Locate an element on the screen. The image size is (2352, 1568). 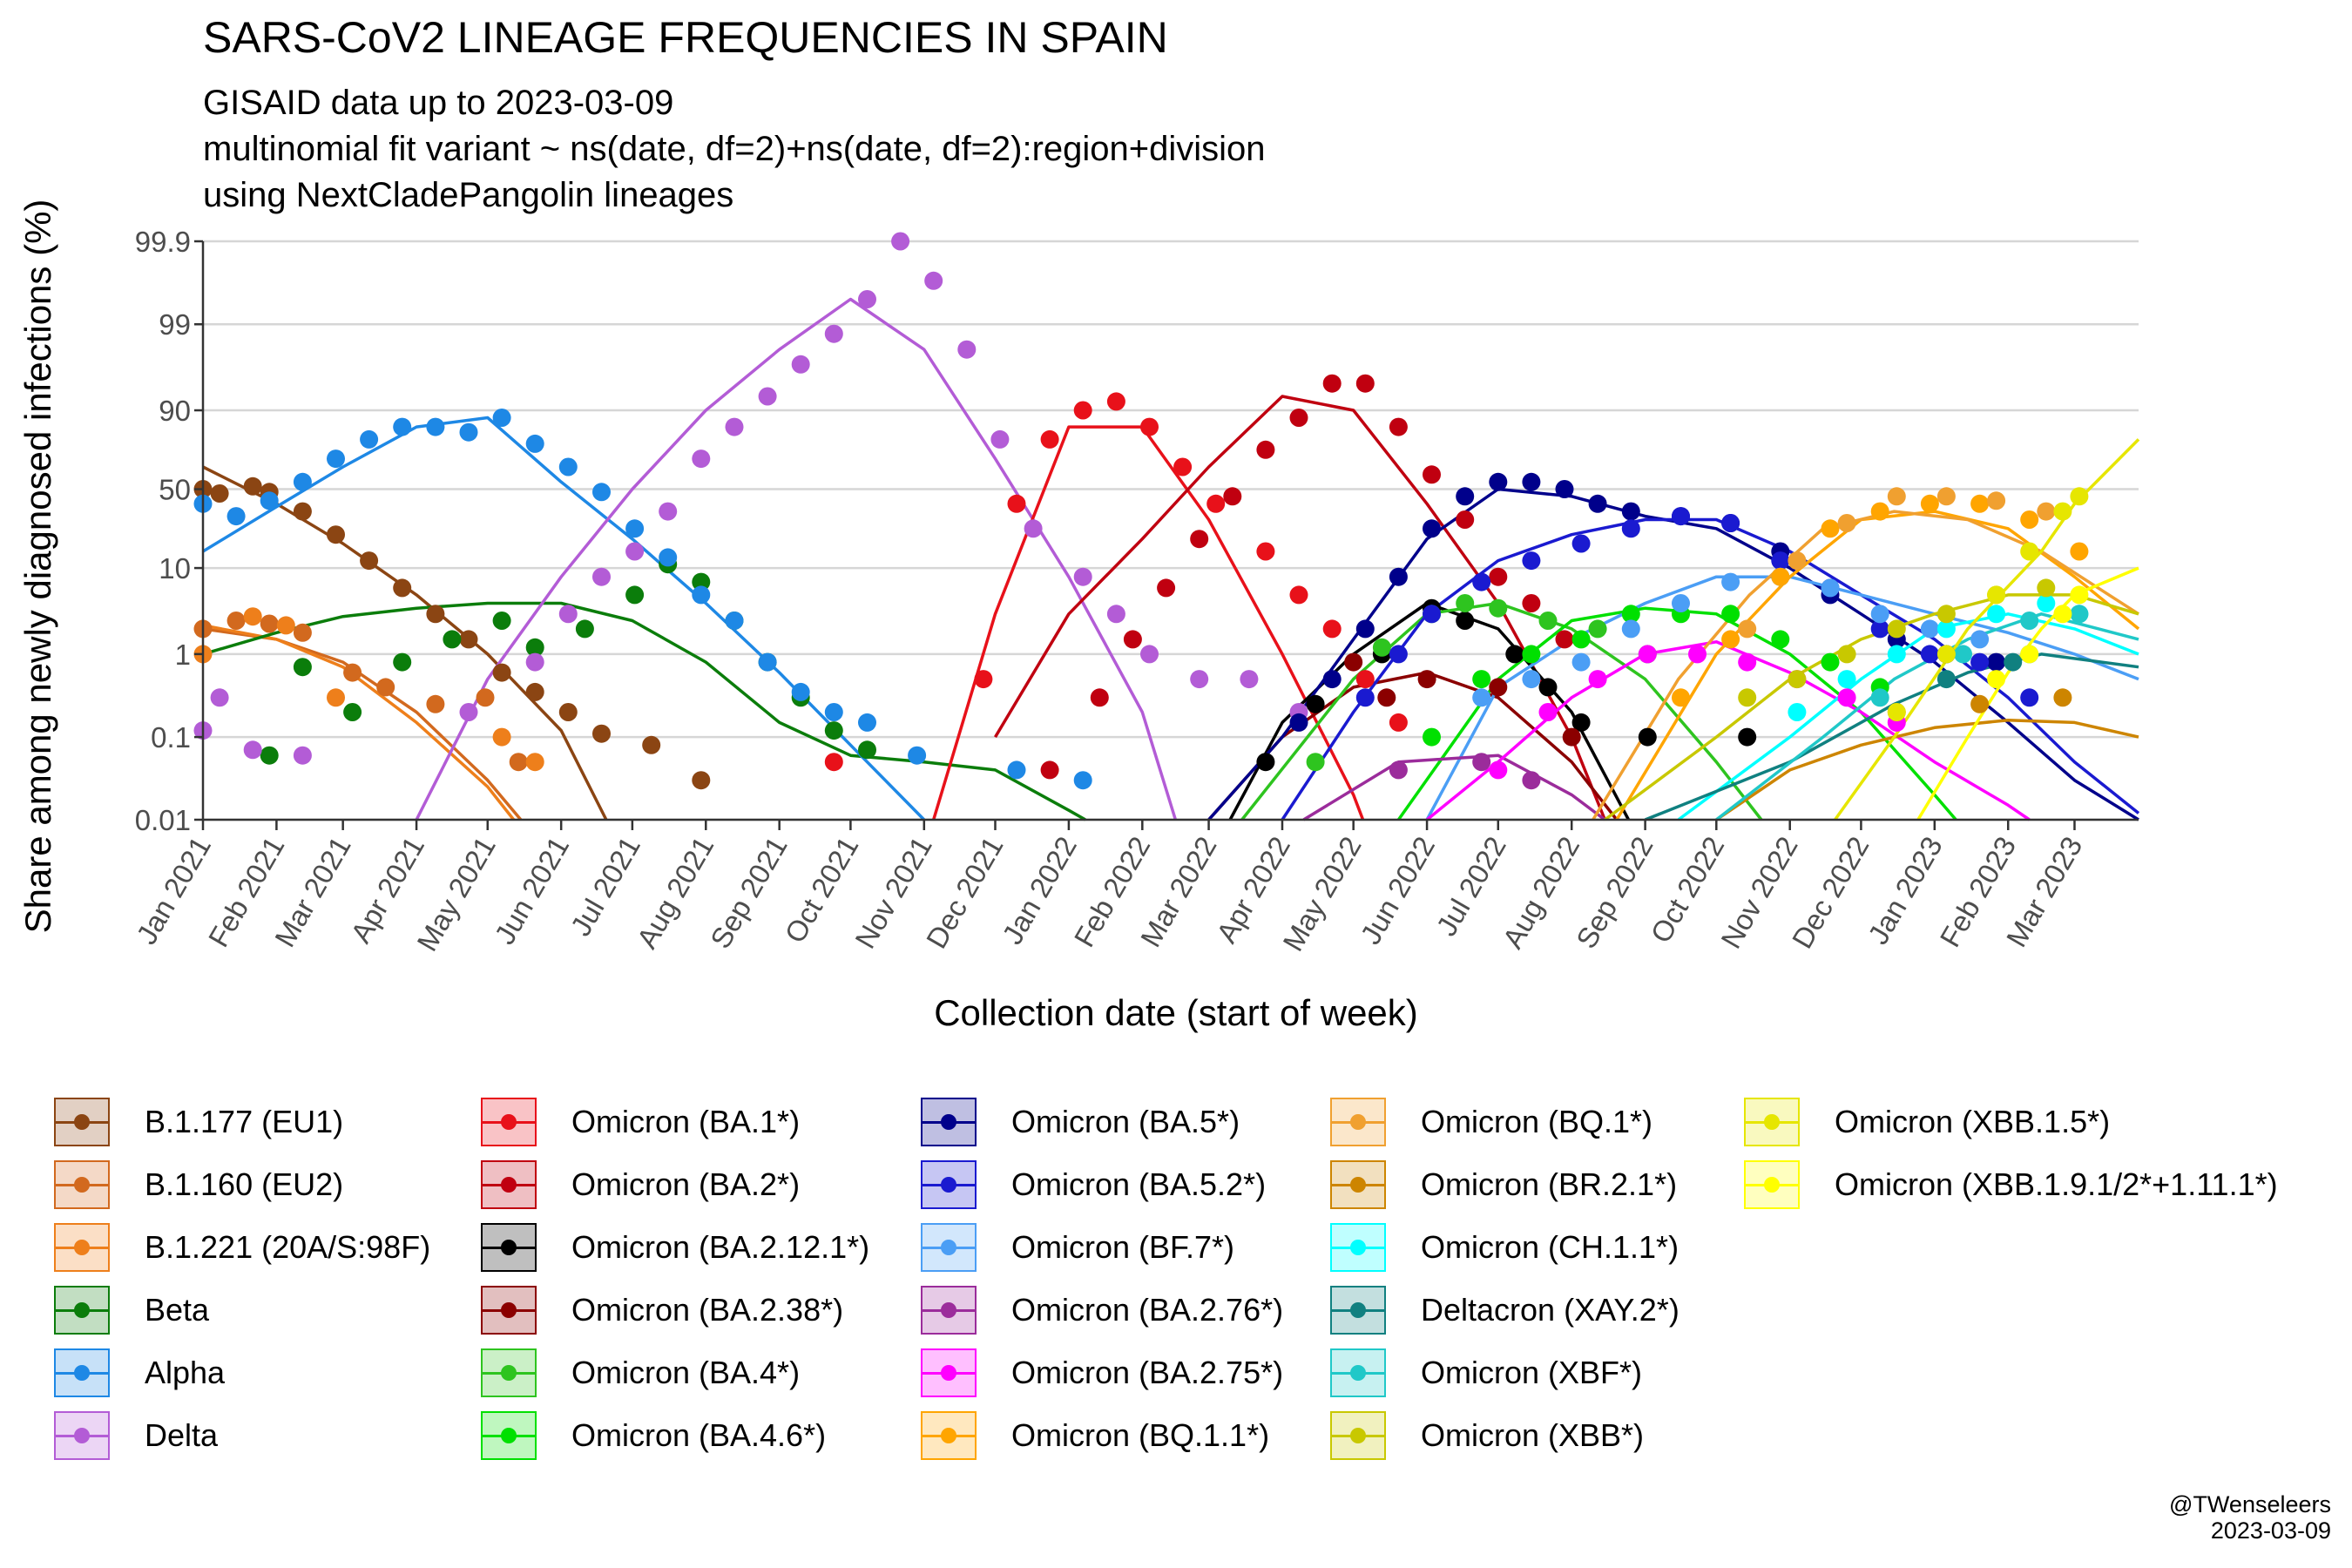
chart-subtitle-line-1: GISAID data up to 2023-03-09 is located at coordinates (438, 103).